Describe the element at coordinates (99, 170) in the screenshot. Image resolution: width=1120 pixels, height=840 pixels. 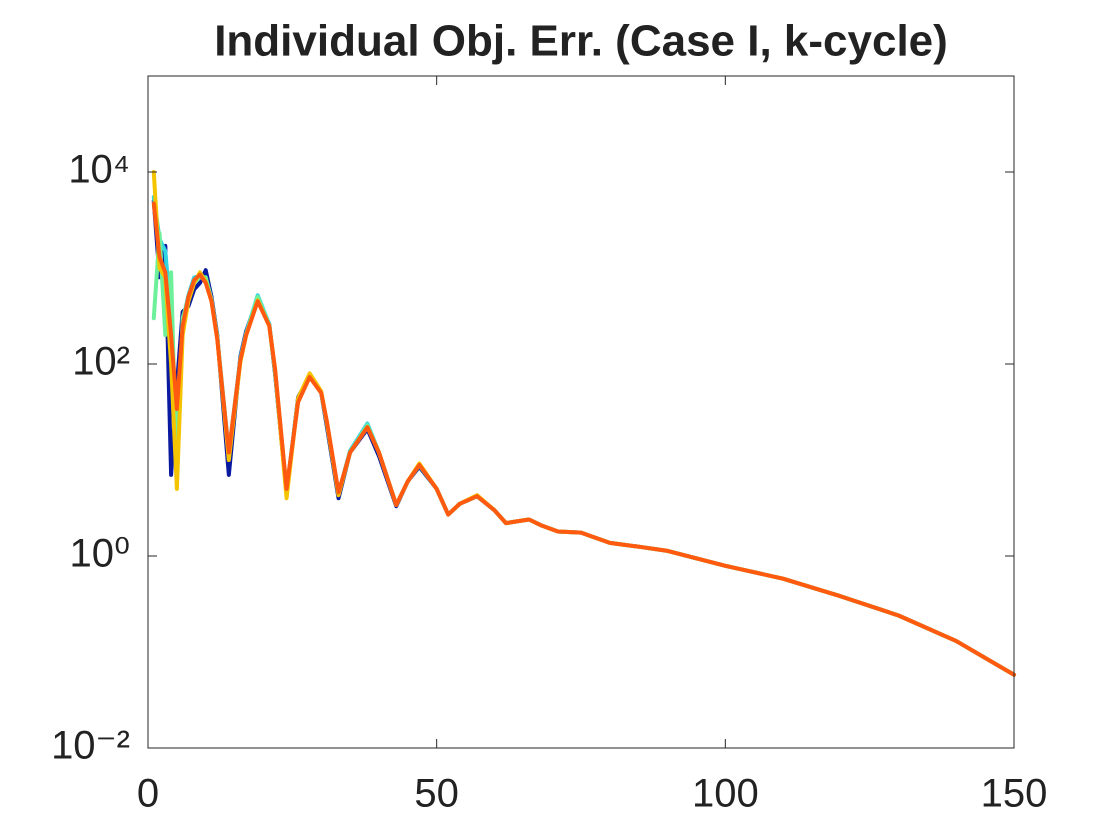
I see `y-tick-label: 10⁴` at that location.